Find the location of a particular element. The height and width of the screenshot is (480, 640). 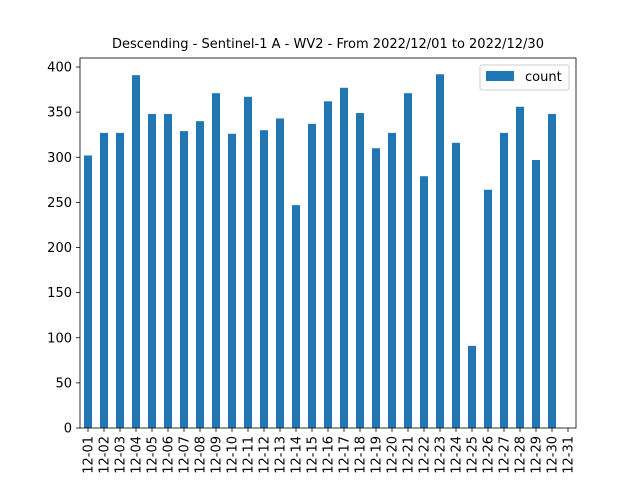

x-tick-label-12-20: 12-20 is located at coordinates (393, 455).